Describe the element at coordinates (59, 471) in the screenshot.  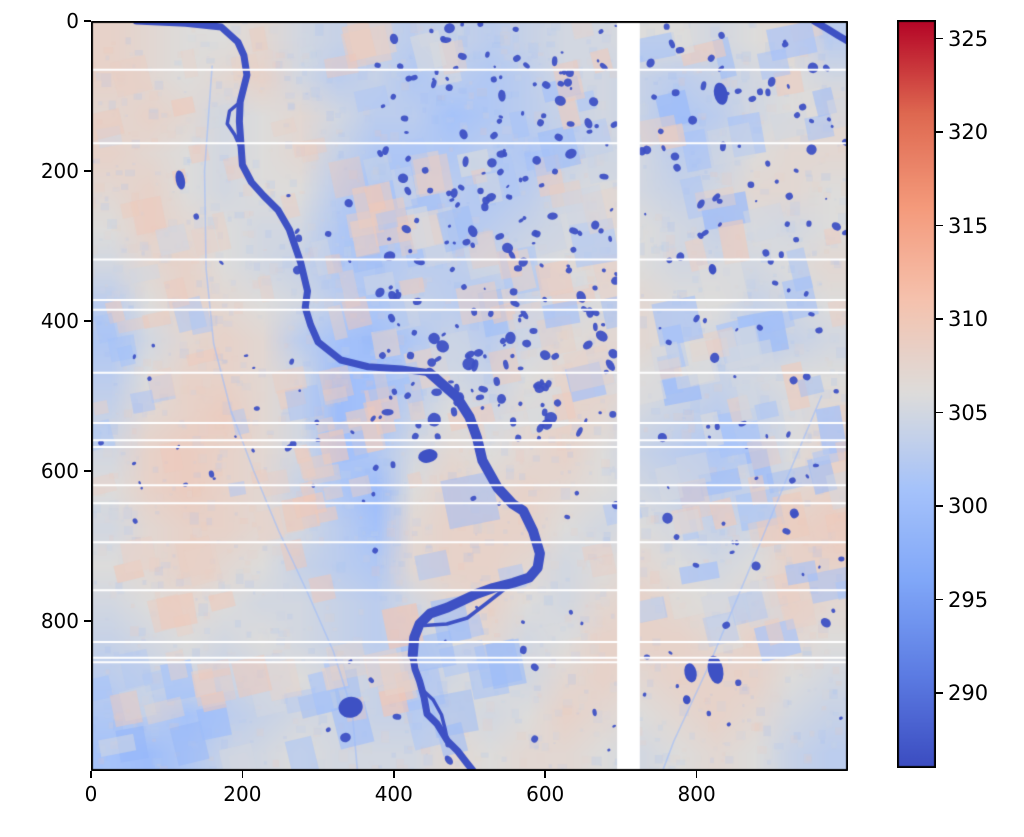
I see `y-tick-label: 600` at that location.